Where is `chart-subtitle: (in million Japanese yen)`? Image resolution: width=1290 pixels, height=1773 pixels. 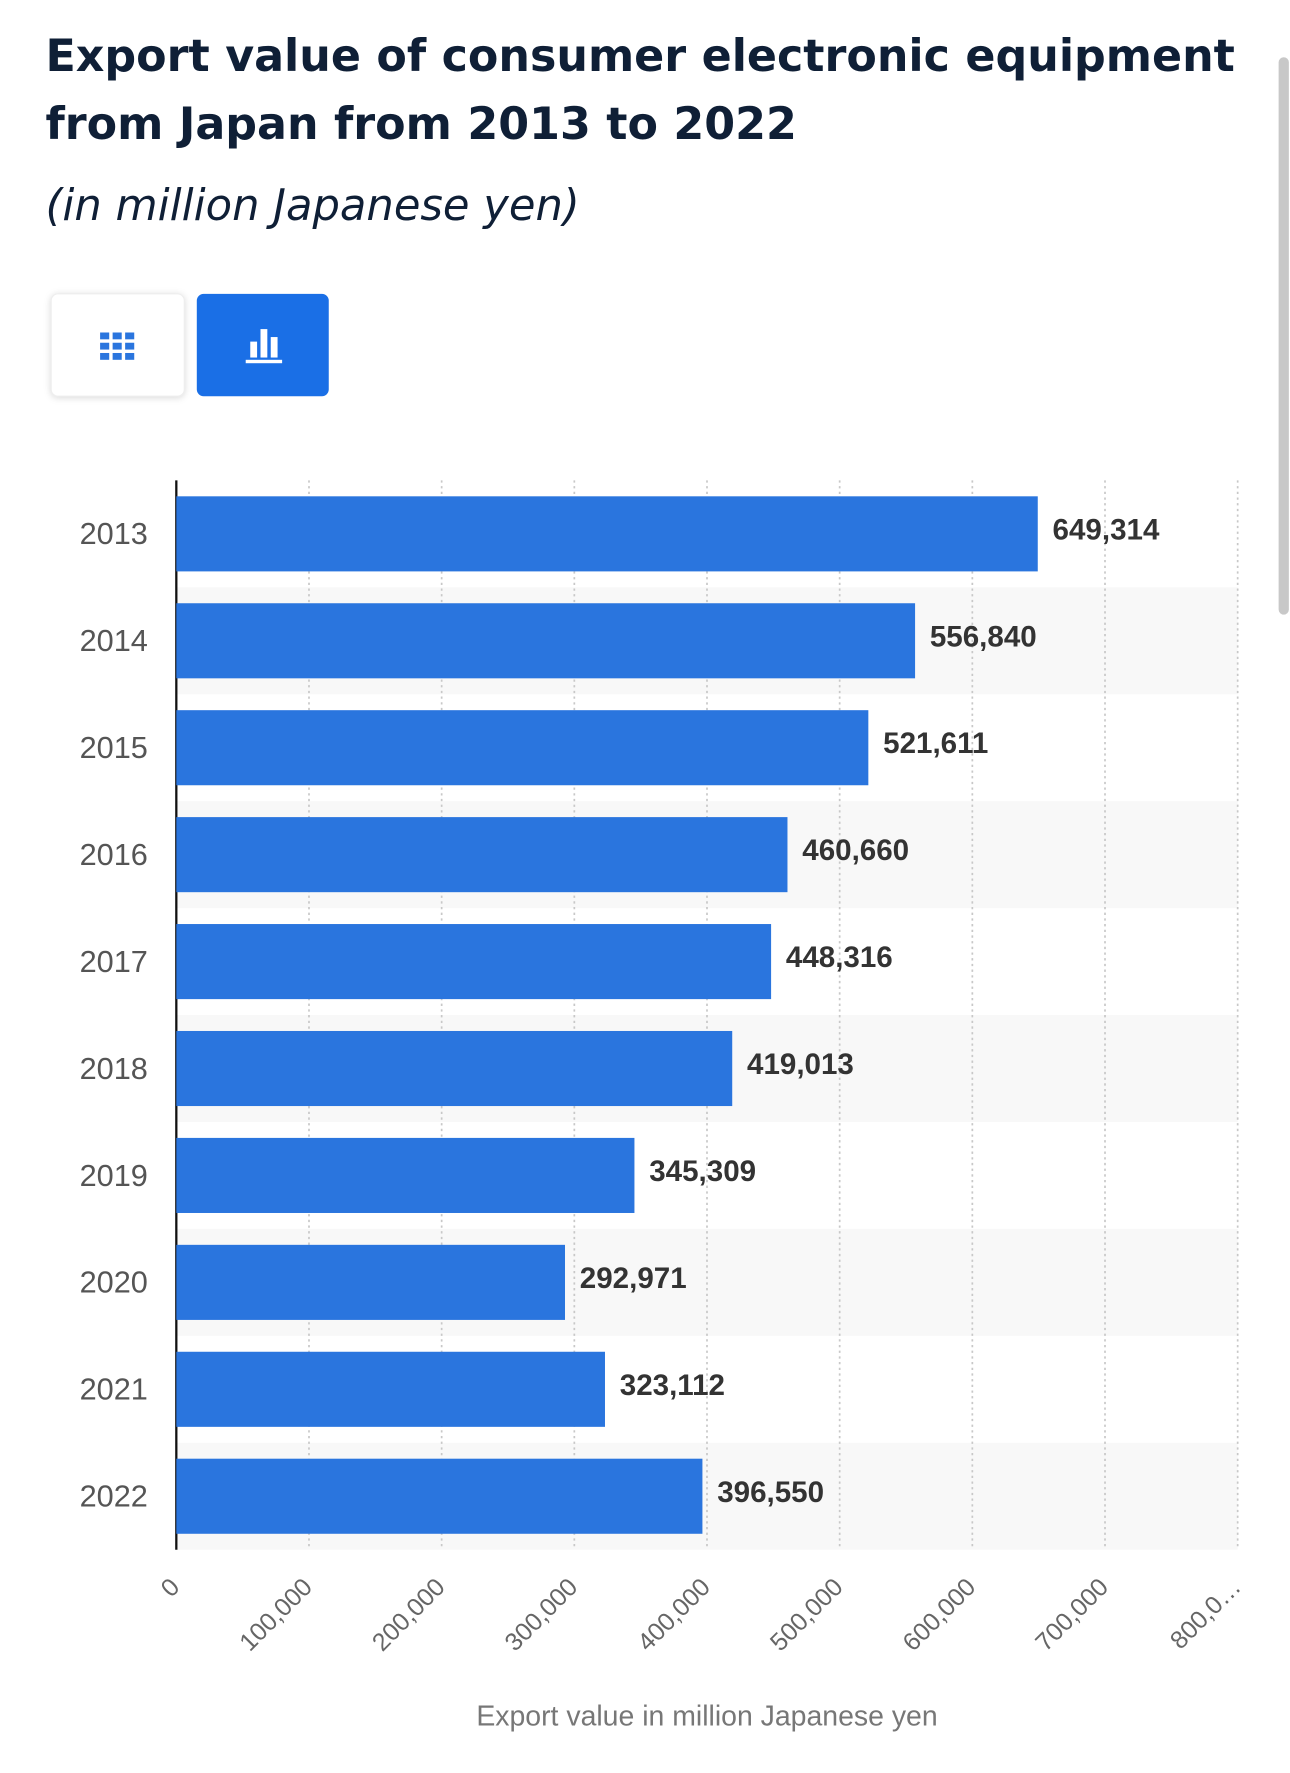
chart-subtitle: (in million Japanese yen) is located at coordinates (312, 205).